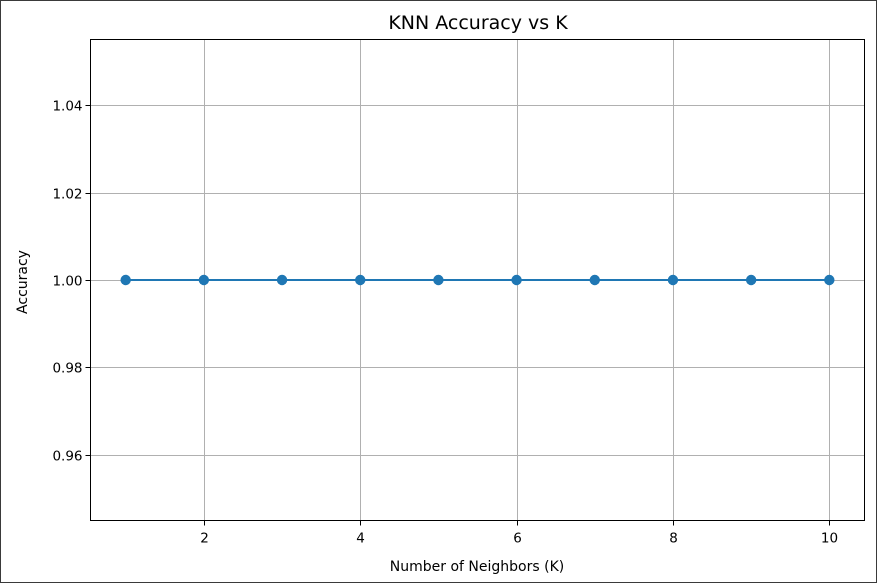 This screenshot has width=877, height=583. I want to click on x-axis: 2 4 6 8 10, so click(519, 533).